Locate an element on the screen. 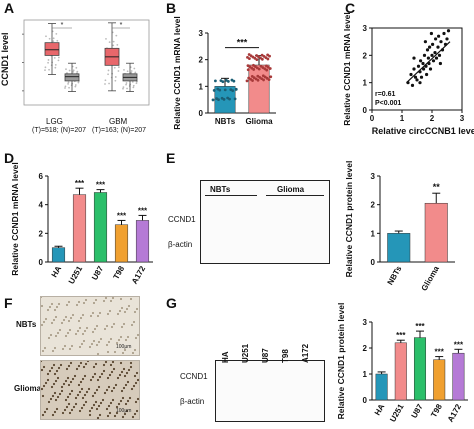  panel-d-ytick-label: 0 is located at coordinates (41, 262).